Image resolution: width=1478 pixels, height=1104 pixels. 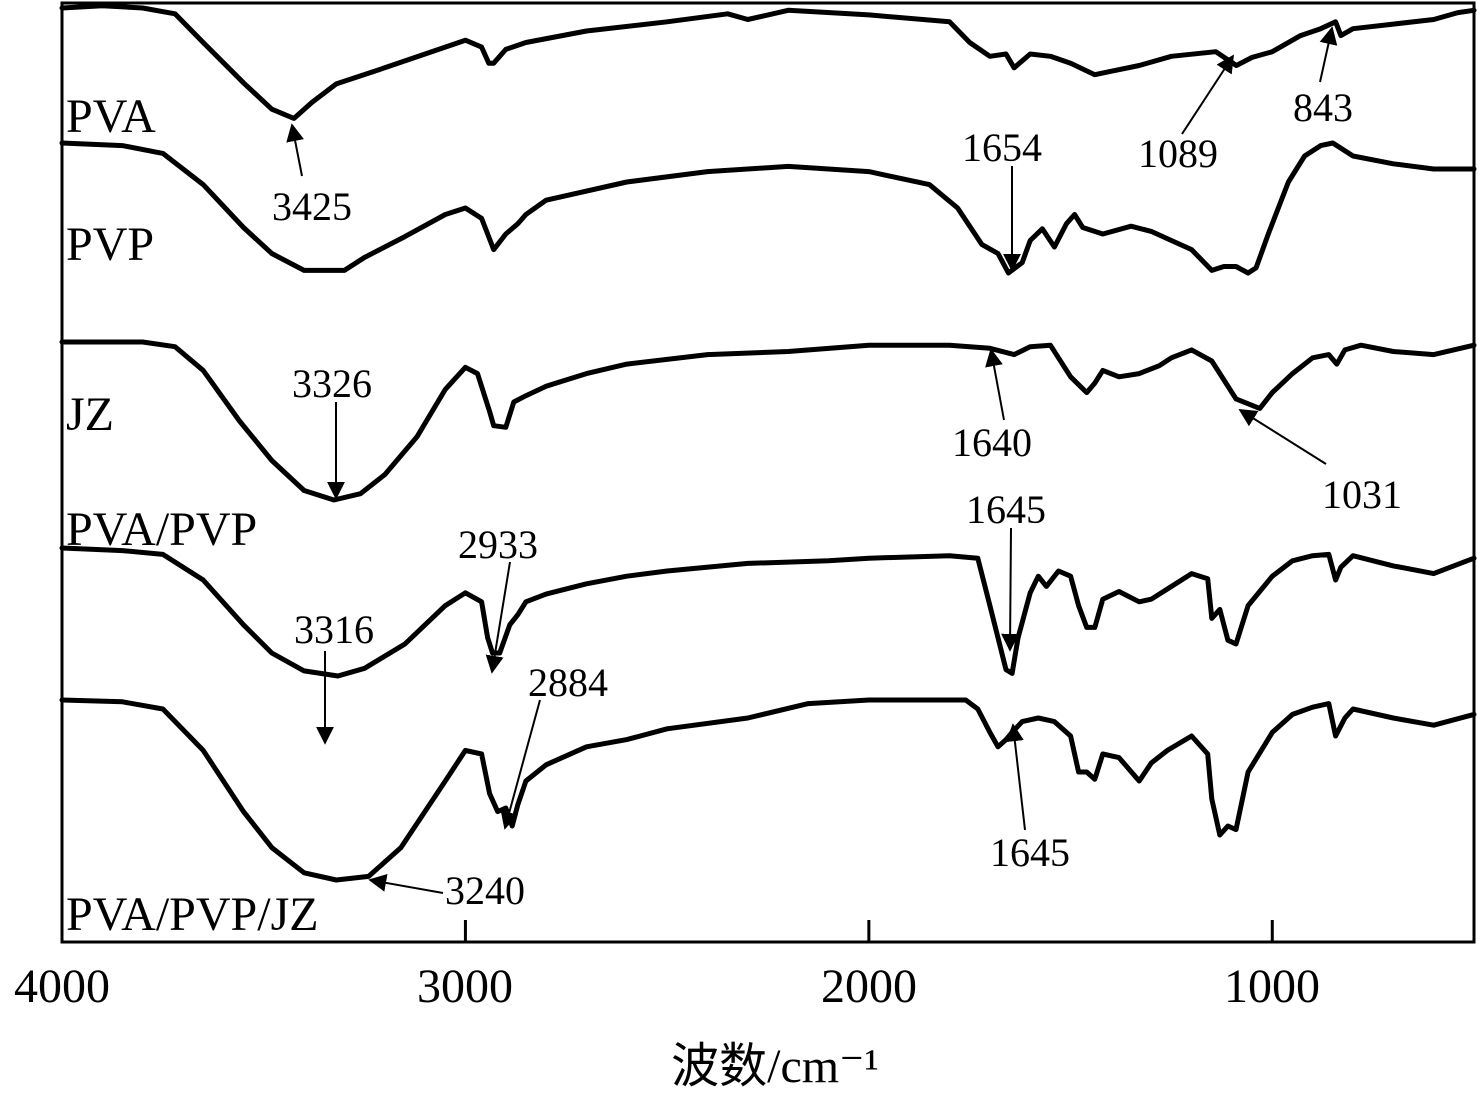 I want to click on annotation-label-2884: 2884, so click(x=568, y=682).